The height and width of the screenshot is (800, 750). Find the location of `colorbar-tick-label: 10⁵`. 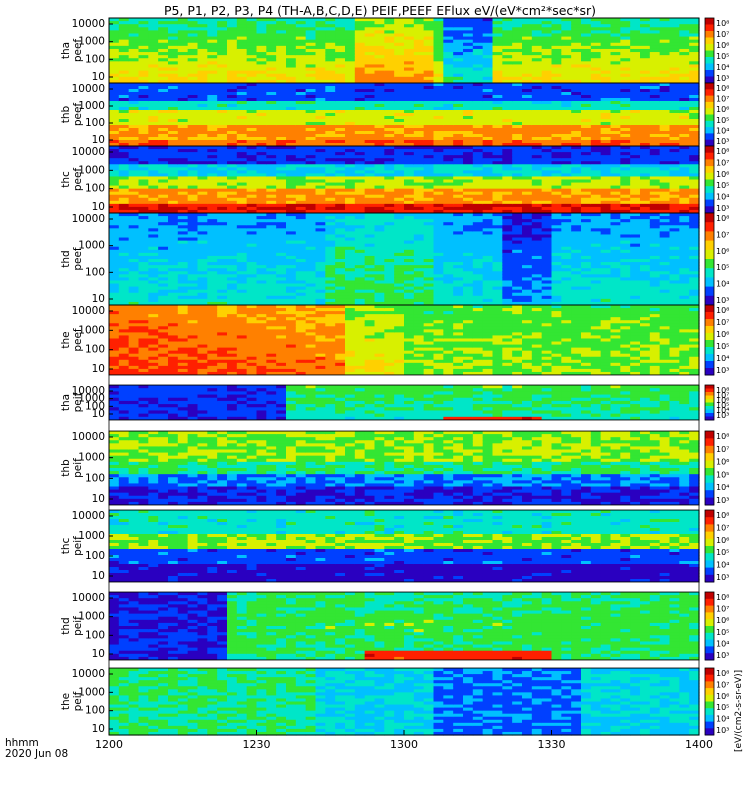

colorbar-tick-label: 10⁵ is located at coordinates (722, 120).